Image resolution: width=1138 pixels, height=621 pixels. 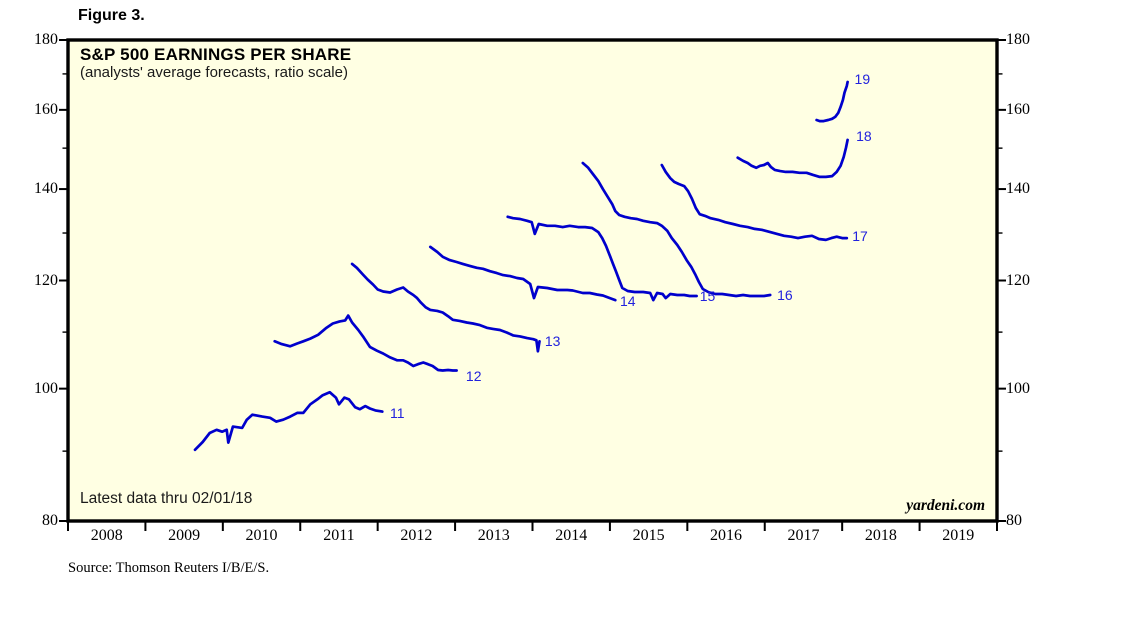 I want to click on watermark-yardeni: yardeni.com, so click(x=945, y=505).